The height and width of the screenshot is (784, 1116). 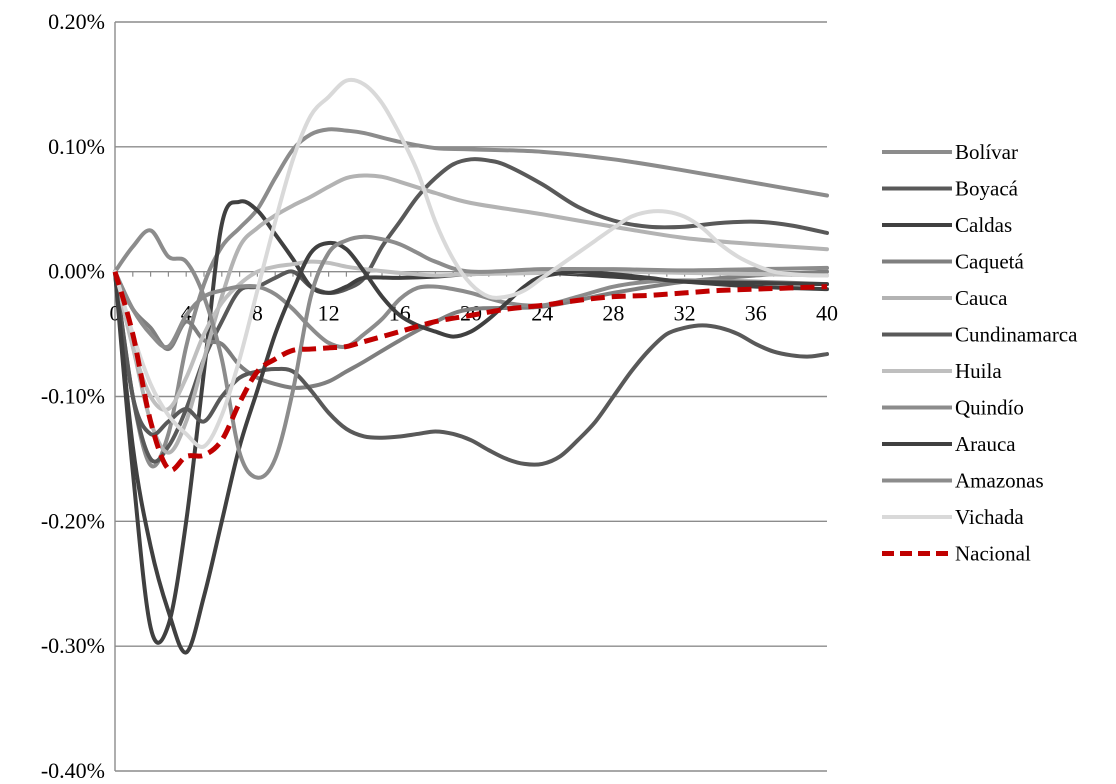 What do you see at coordinates (471, 309) in the screenshot?
I see `series-line-quindio` at bounding box center [471, 309].